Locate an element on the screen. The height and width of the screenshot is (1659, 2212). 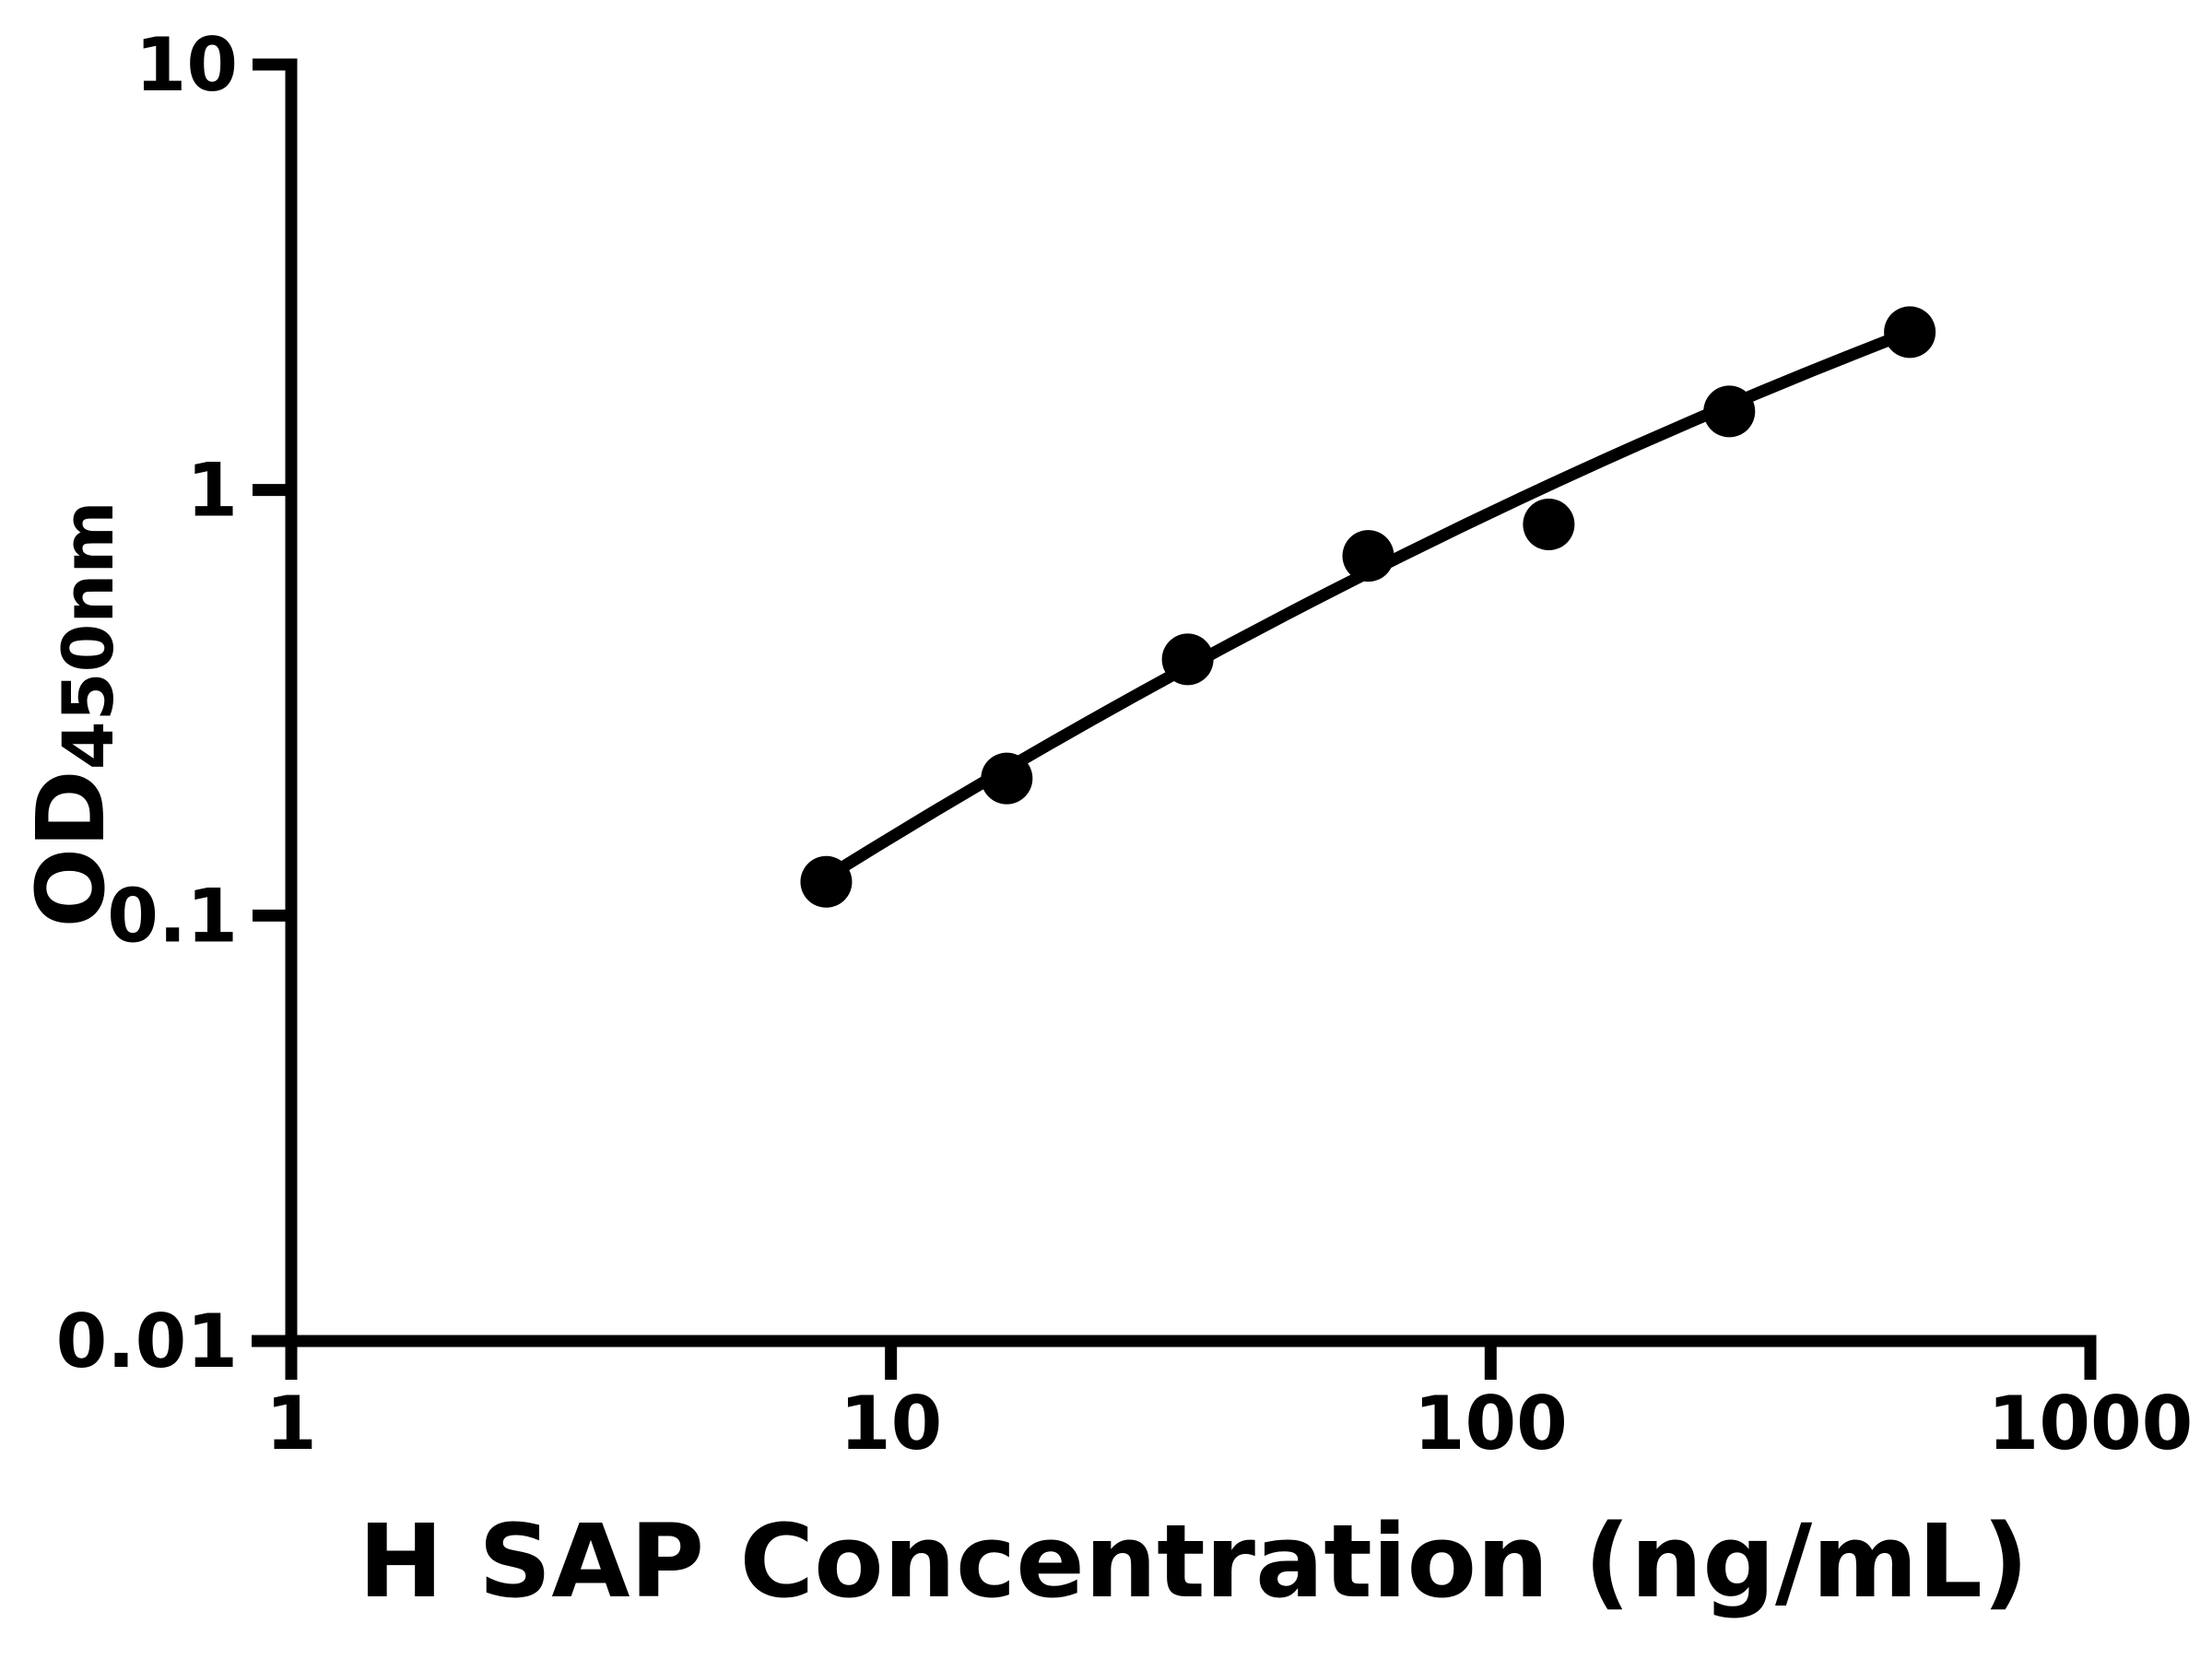
y-ticks is located at coordinates (272, 702).